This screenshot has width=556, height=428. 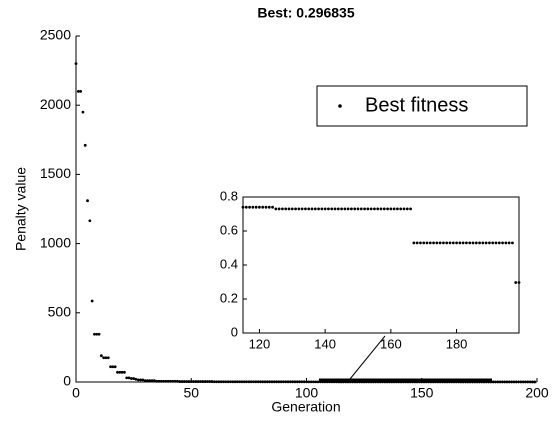 What do you see at coordinates (55, 173) in the screenshot?
I see `y-tick-label: 1500` at bounding box center [55, 173].